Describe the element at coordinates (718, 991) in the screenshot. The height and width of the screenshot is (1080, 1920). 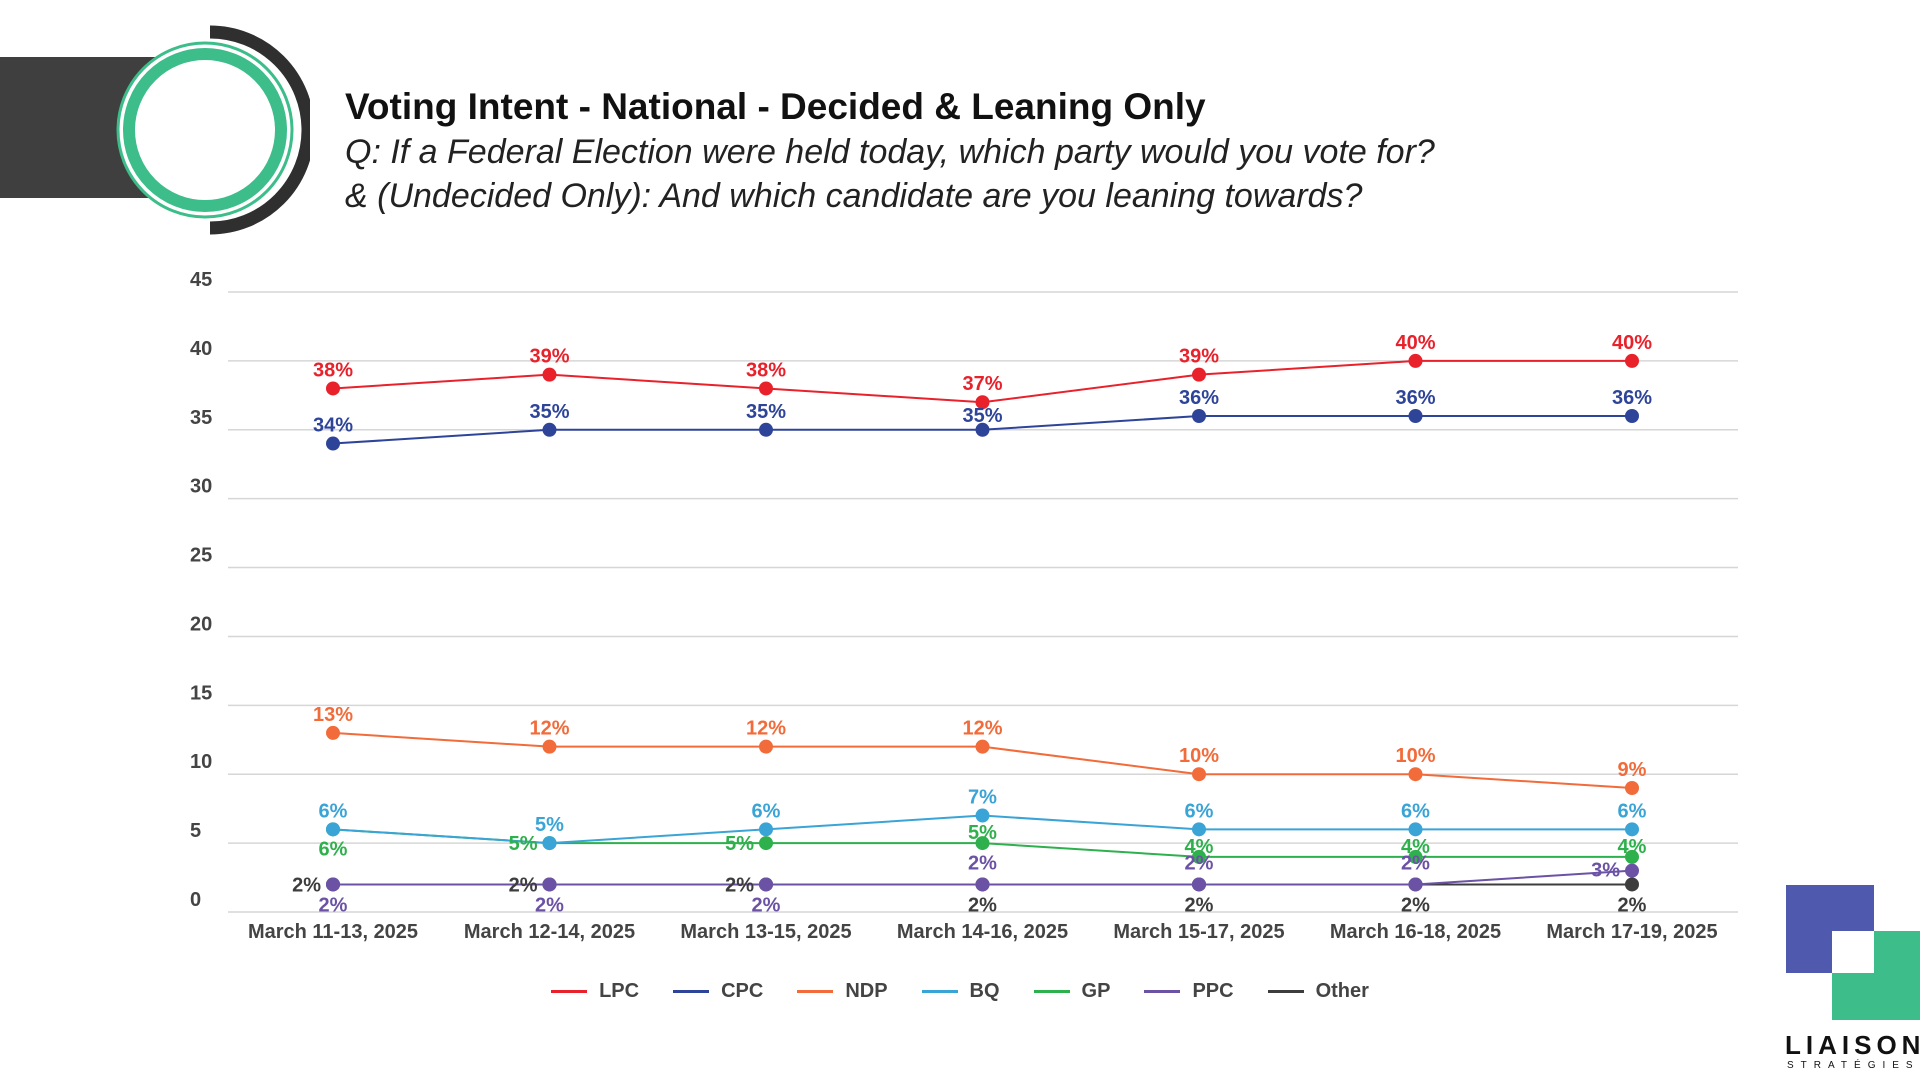
I see `legend-item-cpc: CPC` at that location.